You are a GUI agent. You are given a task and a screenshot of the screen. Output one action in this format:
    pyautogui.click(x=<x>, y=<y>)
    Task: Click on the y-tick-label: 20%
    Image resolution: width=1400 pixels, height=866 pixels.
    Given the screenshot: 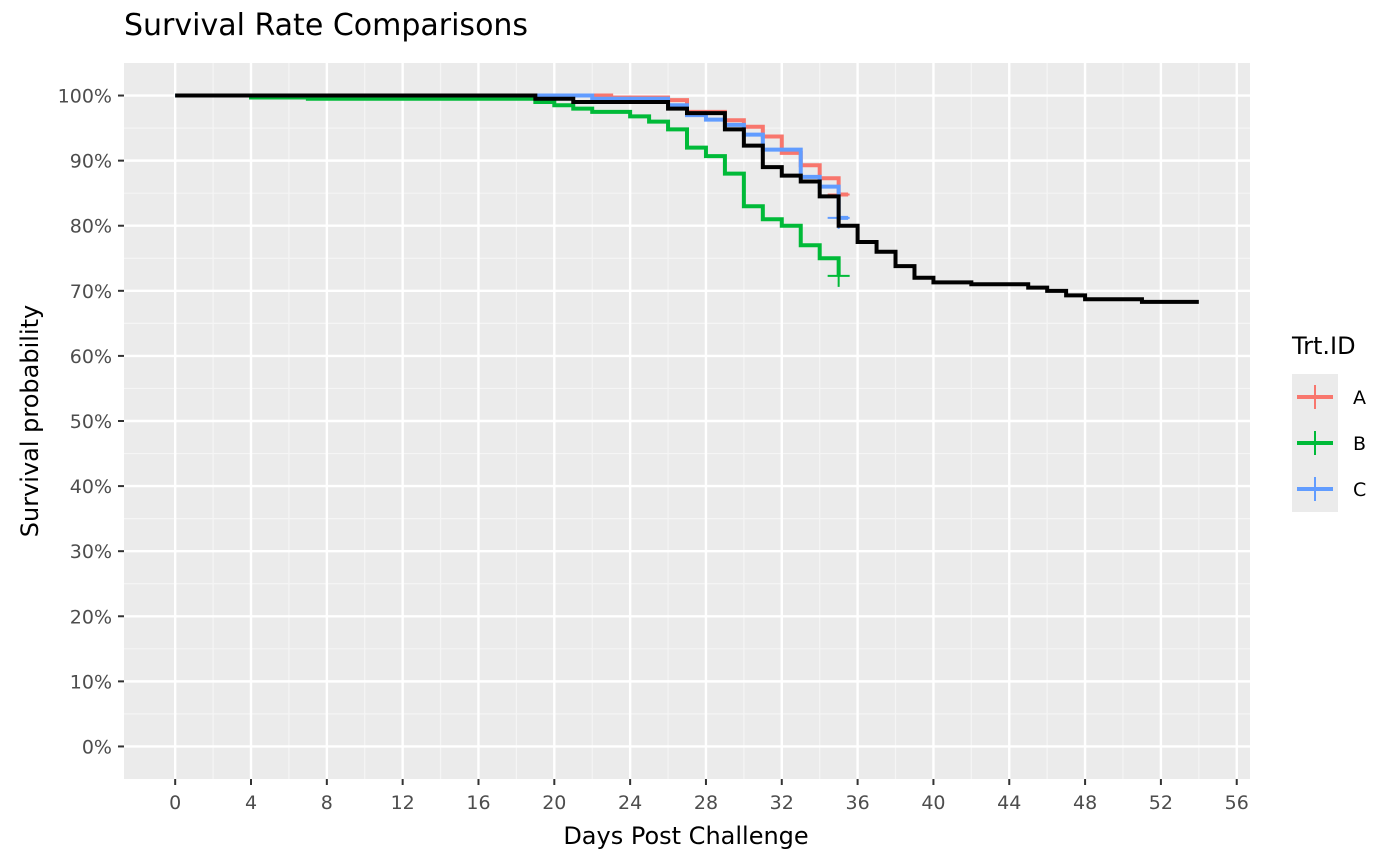 What is the action you would take?
    pyautogui.click(x=91, y=617)
    